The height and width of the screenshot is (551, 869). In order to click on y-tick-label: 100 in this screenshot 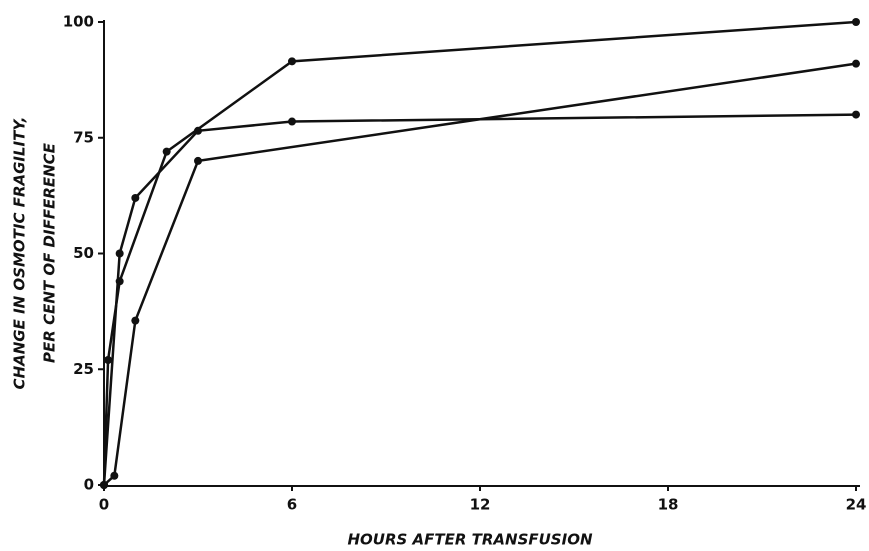, I will do `click(78, 22)`.